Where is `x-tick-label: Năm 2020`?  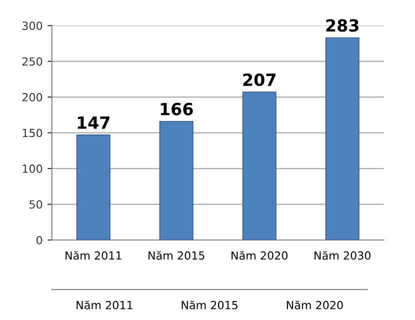
x-tick-label: Năm 2020 is located at coordinates (260, 255).